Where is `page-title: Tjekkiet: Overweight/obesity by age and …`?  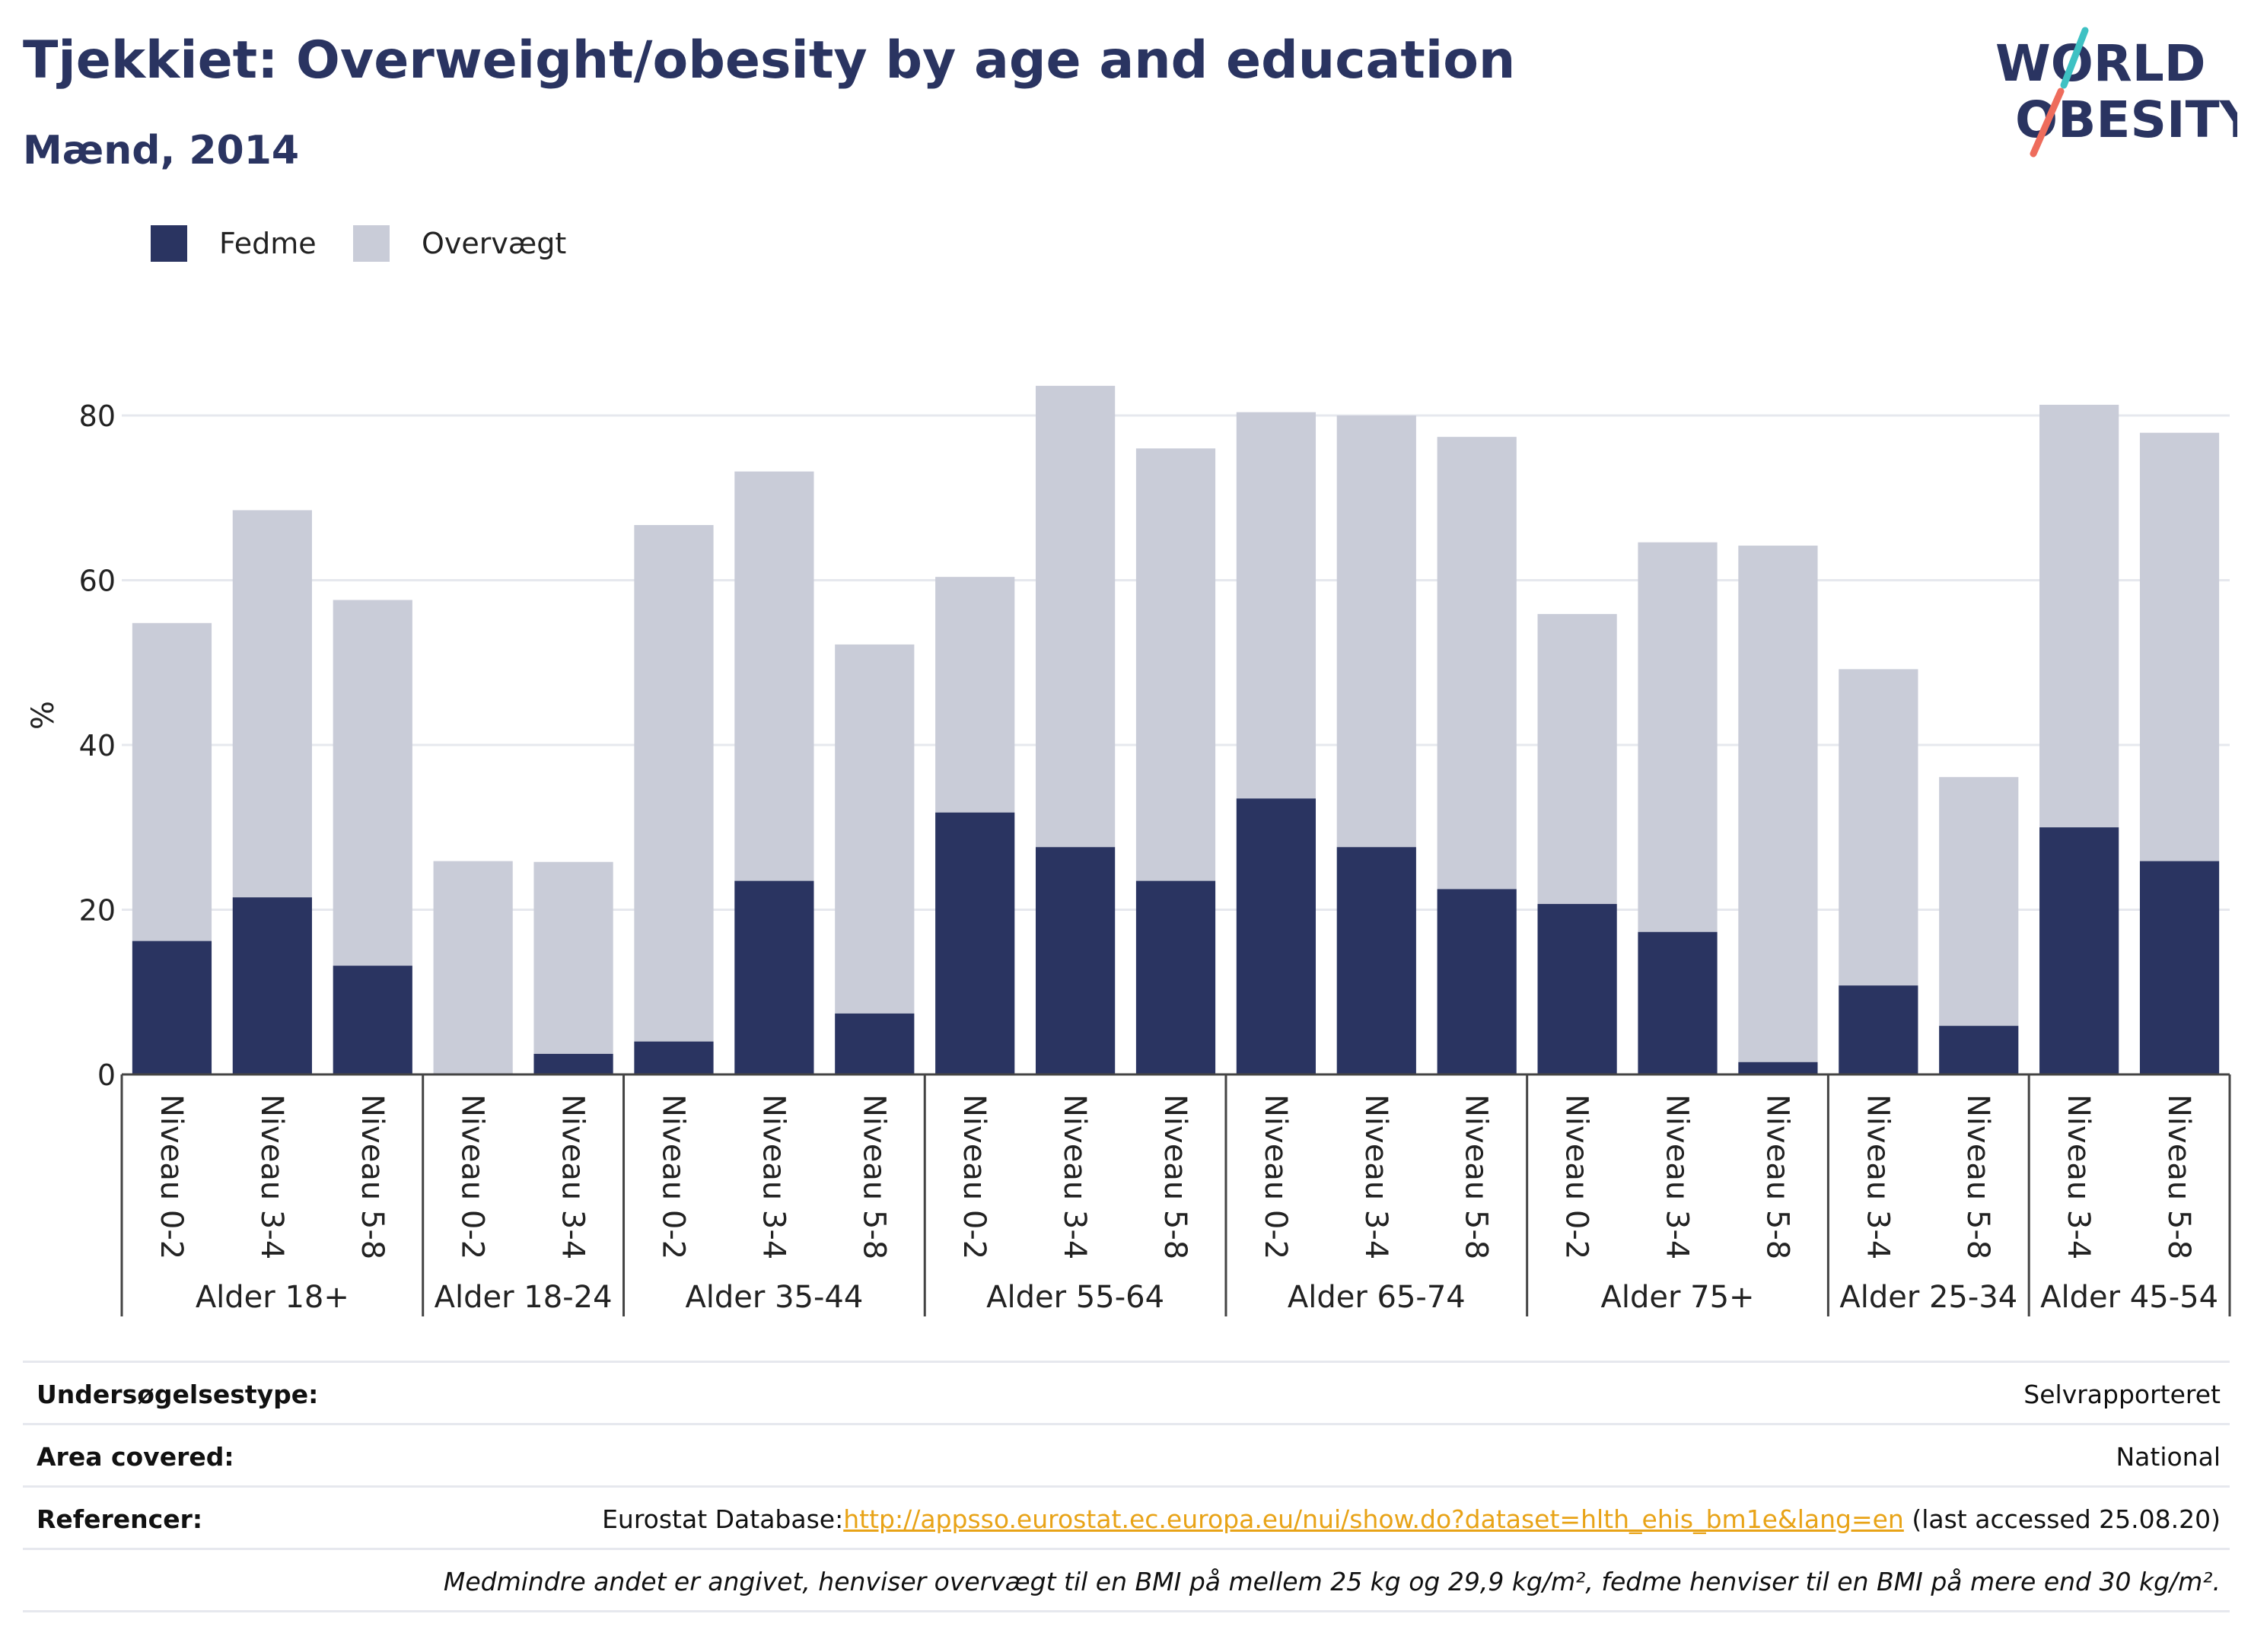
page-title: Tjekkiet: Overweight/obesity by age and … is located at coordinates (769, 60).